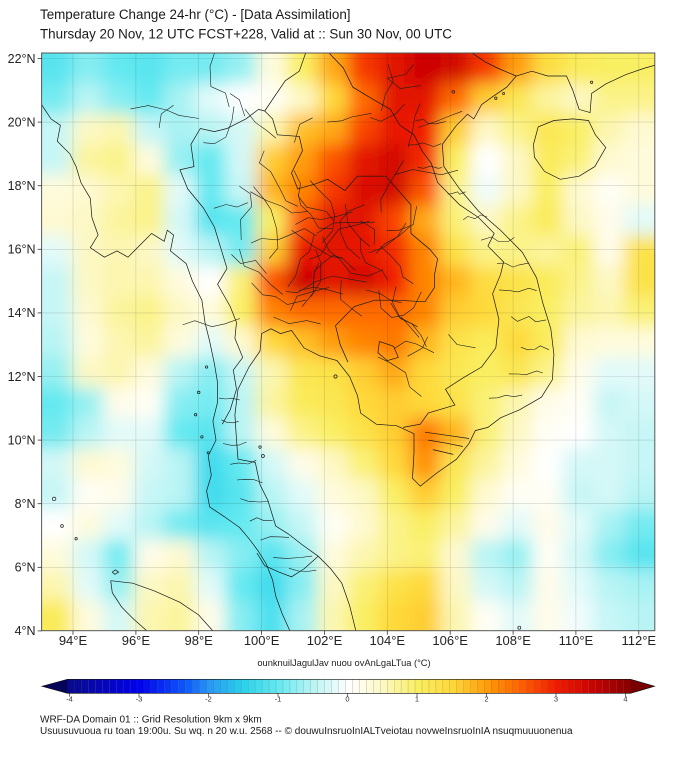 This screenshot has width=676, height=761. I want to click on svg-text: 1, so click(417, 699).